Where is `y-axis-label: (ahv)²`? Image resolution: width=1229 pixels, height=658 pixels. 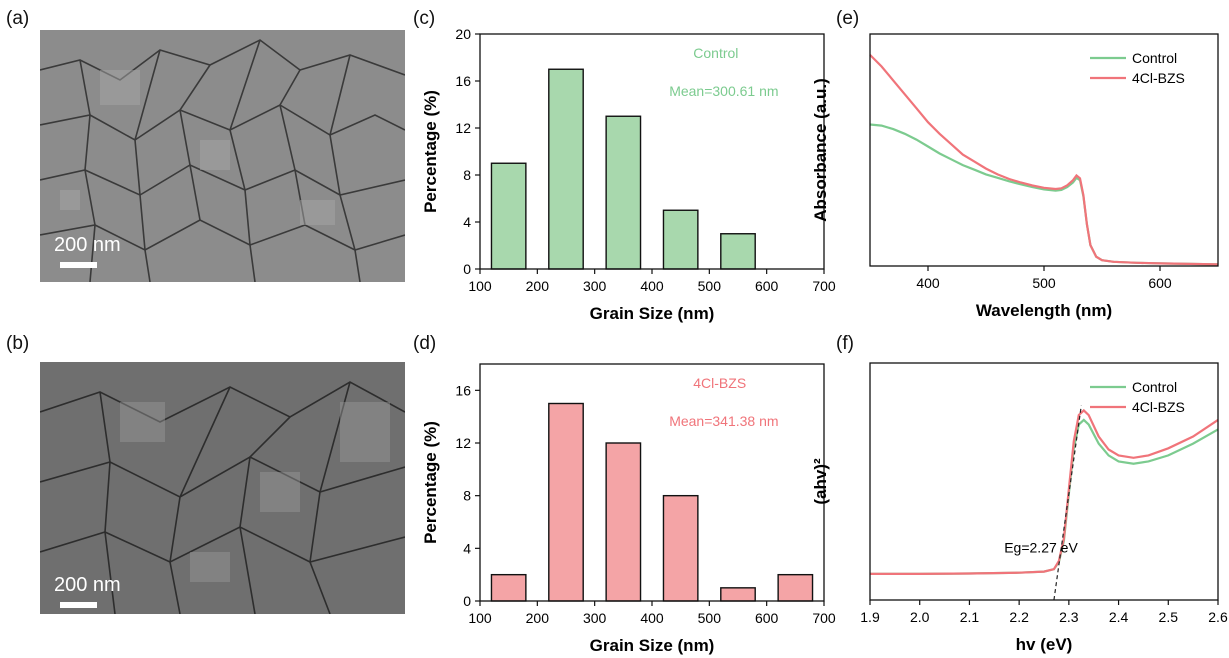 y-axis-label: (ahv)² is located at coordinates (820, 481).